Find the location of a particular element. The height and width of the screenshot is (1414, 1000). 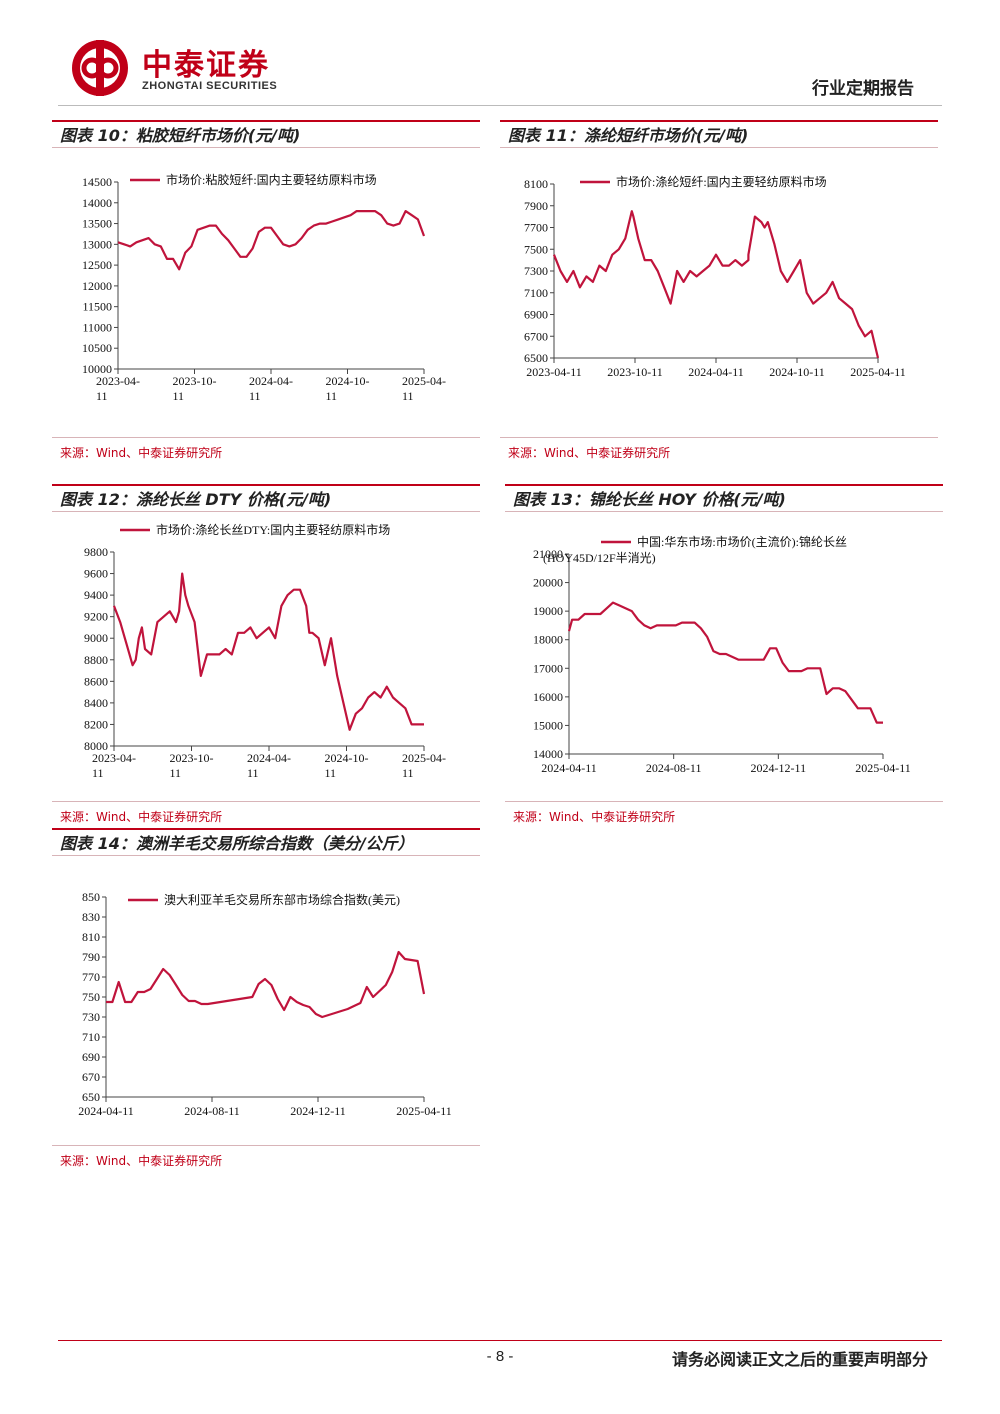

y-tick-label: 810 is located at coordinates (91, 937).